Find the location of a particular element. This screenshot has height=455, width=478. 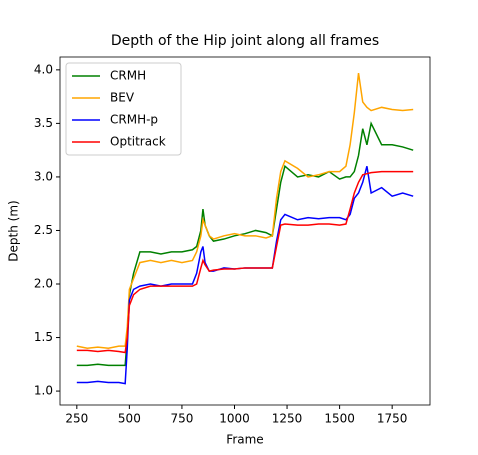

x-tick-label: 1250 is located at coordinates (287, 419).